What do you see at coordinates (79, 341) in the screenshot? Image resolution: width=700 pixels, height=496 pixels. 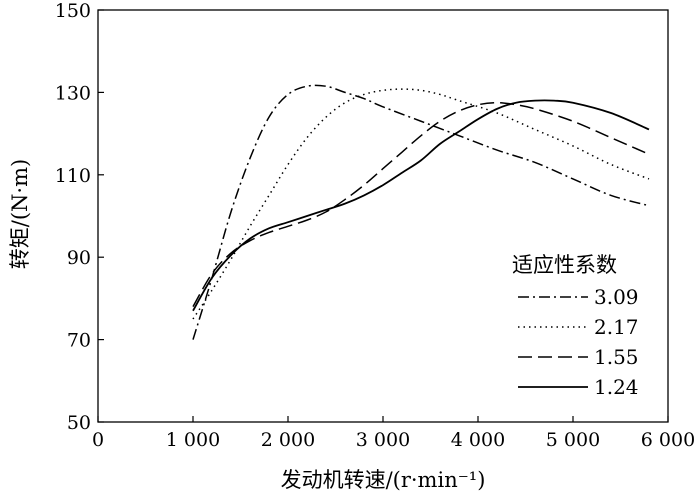 I see `y-tick-label: 70` at bounding box center [79, 341].